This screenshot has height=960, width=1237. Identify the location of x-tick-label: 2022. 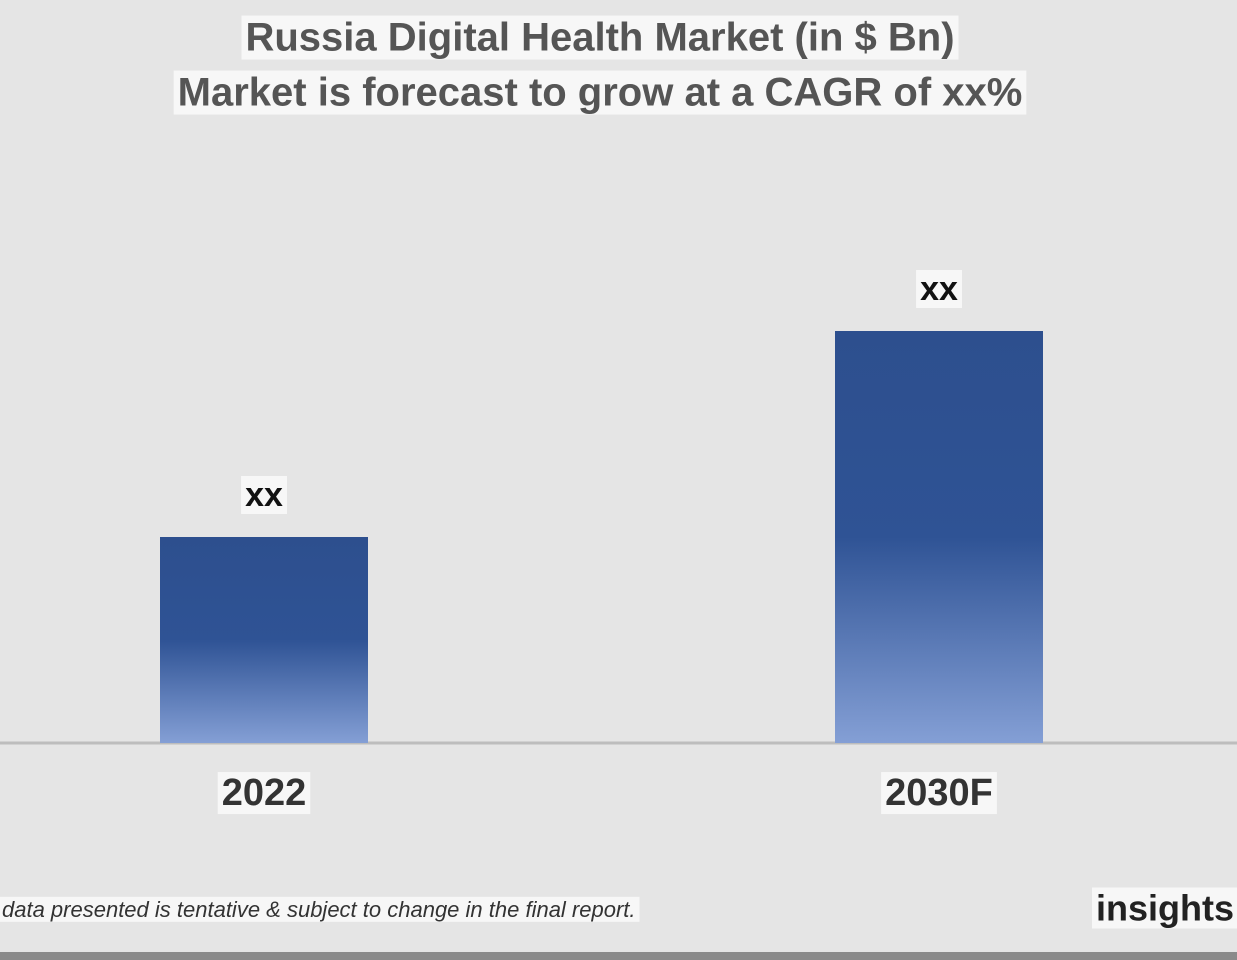
(264, 793).